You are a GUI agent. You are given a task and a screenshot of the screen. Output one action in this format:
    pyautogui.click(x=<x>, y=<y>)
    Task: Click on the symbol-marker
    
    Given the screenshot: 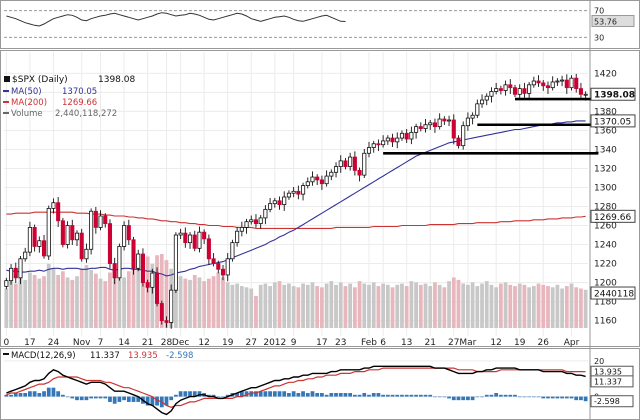 What is the action you would take?
    pyautogui.click(x=7, y=79)
    